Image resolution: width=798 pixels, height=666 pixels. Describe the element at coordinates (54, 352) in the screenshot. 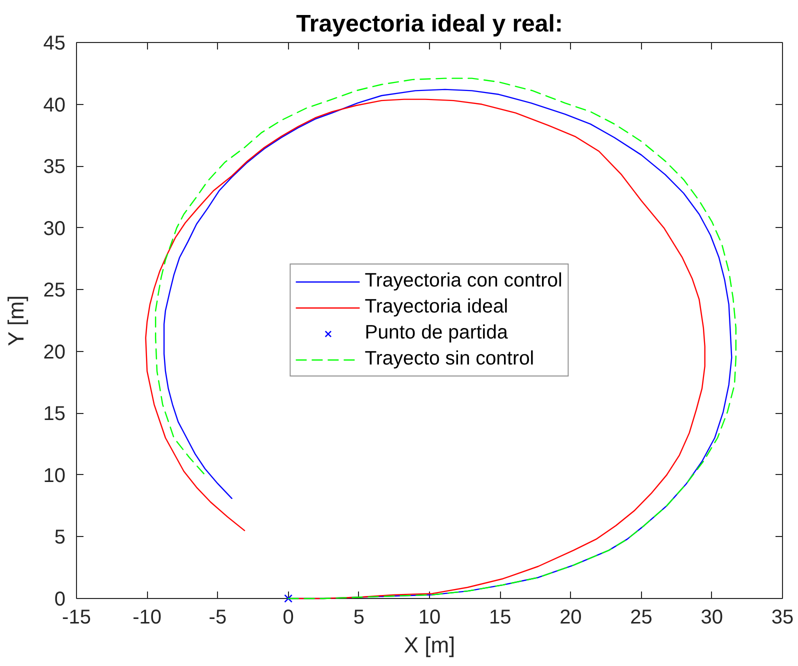

I see `y-tick-label: 20` at that location.